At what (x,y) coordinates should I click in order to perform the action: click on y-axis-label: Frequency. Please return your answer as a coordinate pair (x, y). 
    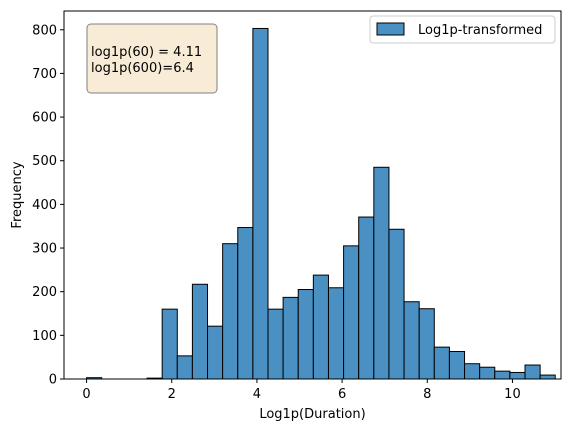
    Looking at the image, I should click on (17, 194).